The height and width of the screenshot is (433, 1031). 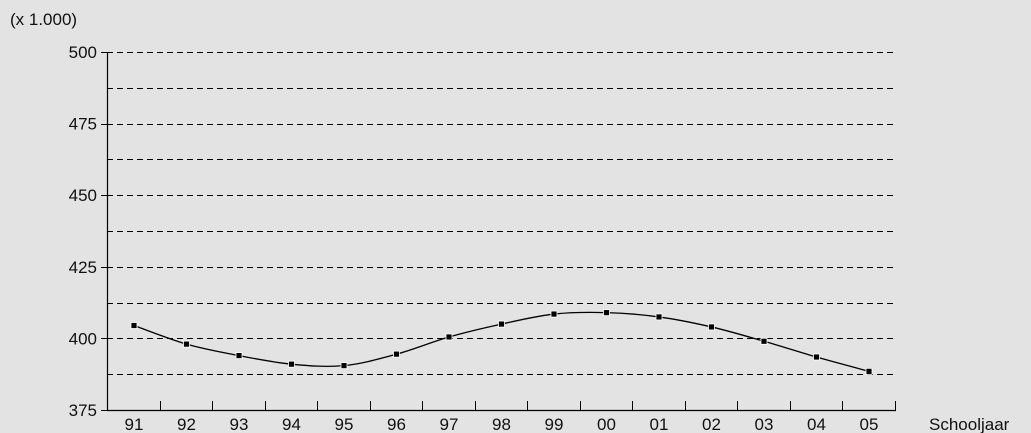 I want to click on x-tick-label: 97, so click(x=449, y=424).